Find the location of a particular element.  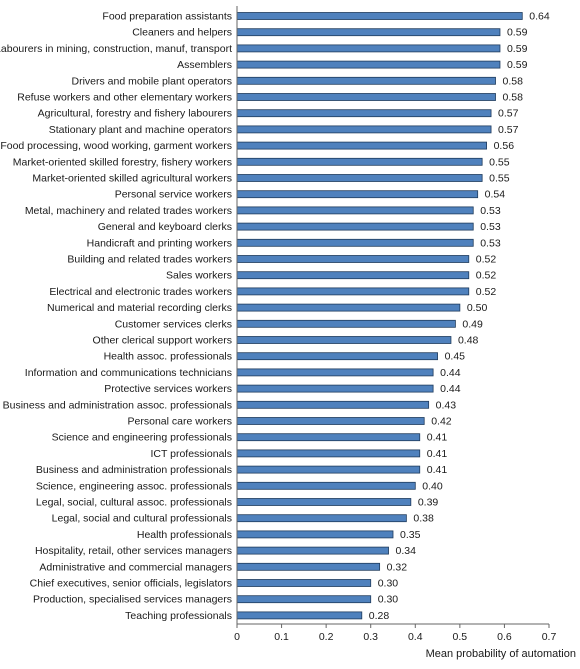

x-tick-label: 0.2 is located at coordinates (326, 637).